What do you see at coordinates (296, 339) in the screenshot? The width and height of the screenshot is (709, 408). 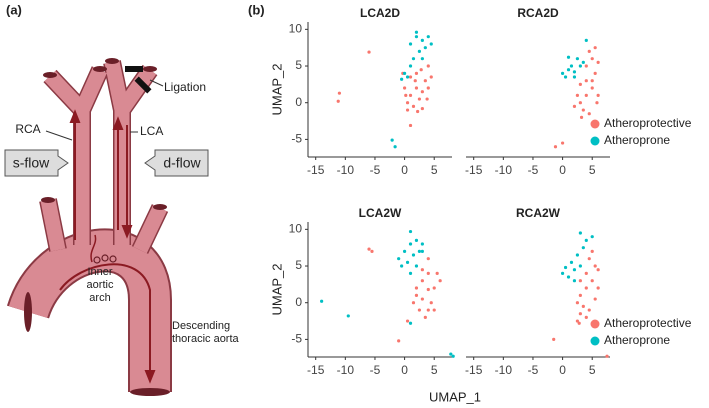 I see `y-tick-label: -5` at bounding box center [296, 339].